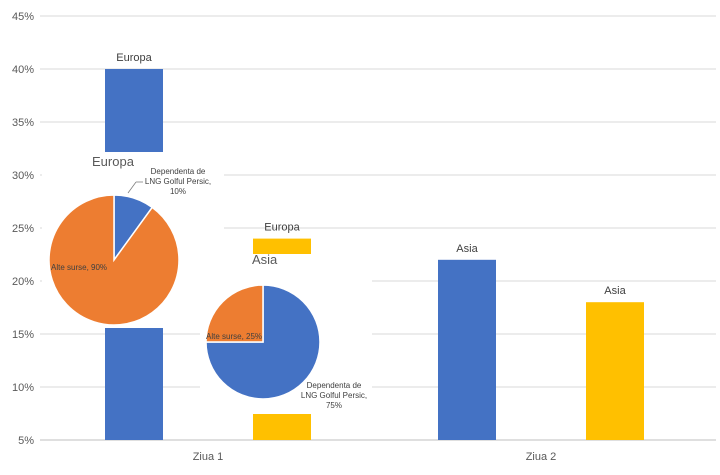  I want to click on pie-leader-line, so click(132, 187).